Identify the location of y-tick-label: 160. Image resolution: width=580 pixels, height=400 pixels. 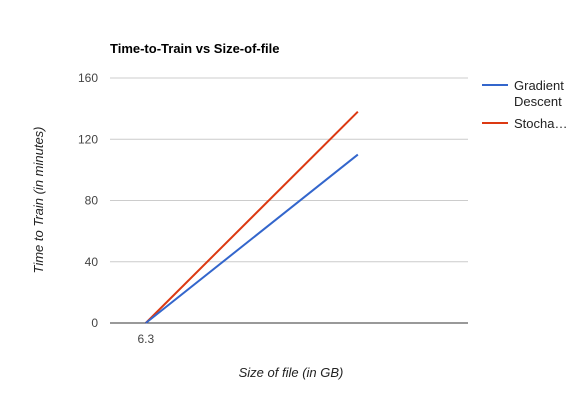
(88, 78).